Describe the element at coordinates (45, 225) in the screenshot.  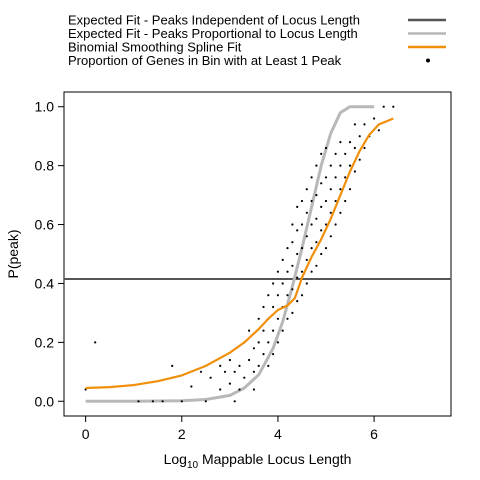
I see `y-tick-label: 0.6` at that location.